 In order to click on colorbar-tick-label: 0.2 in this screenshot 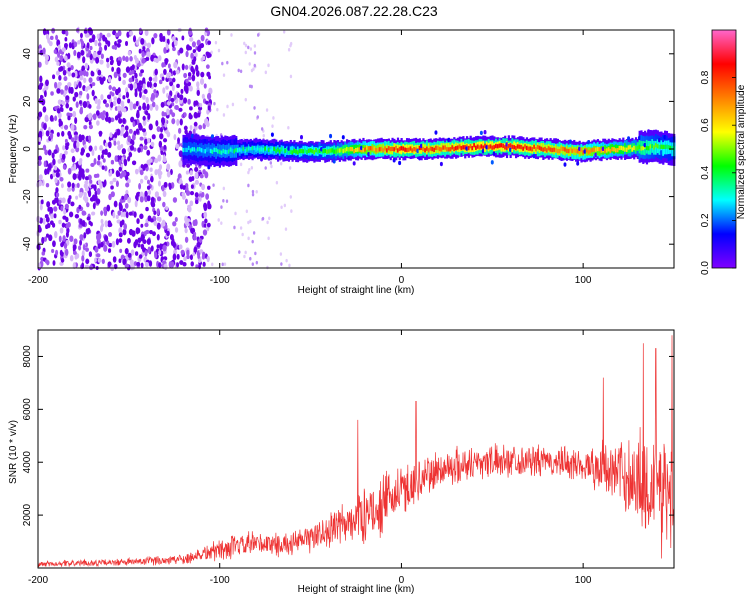, I will do `click(705, 220)`.